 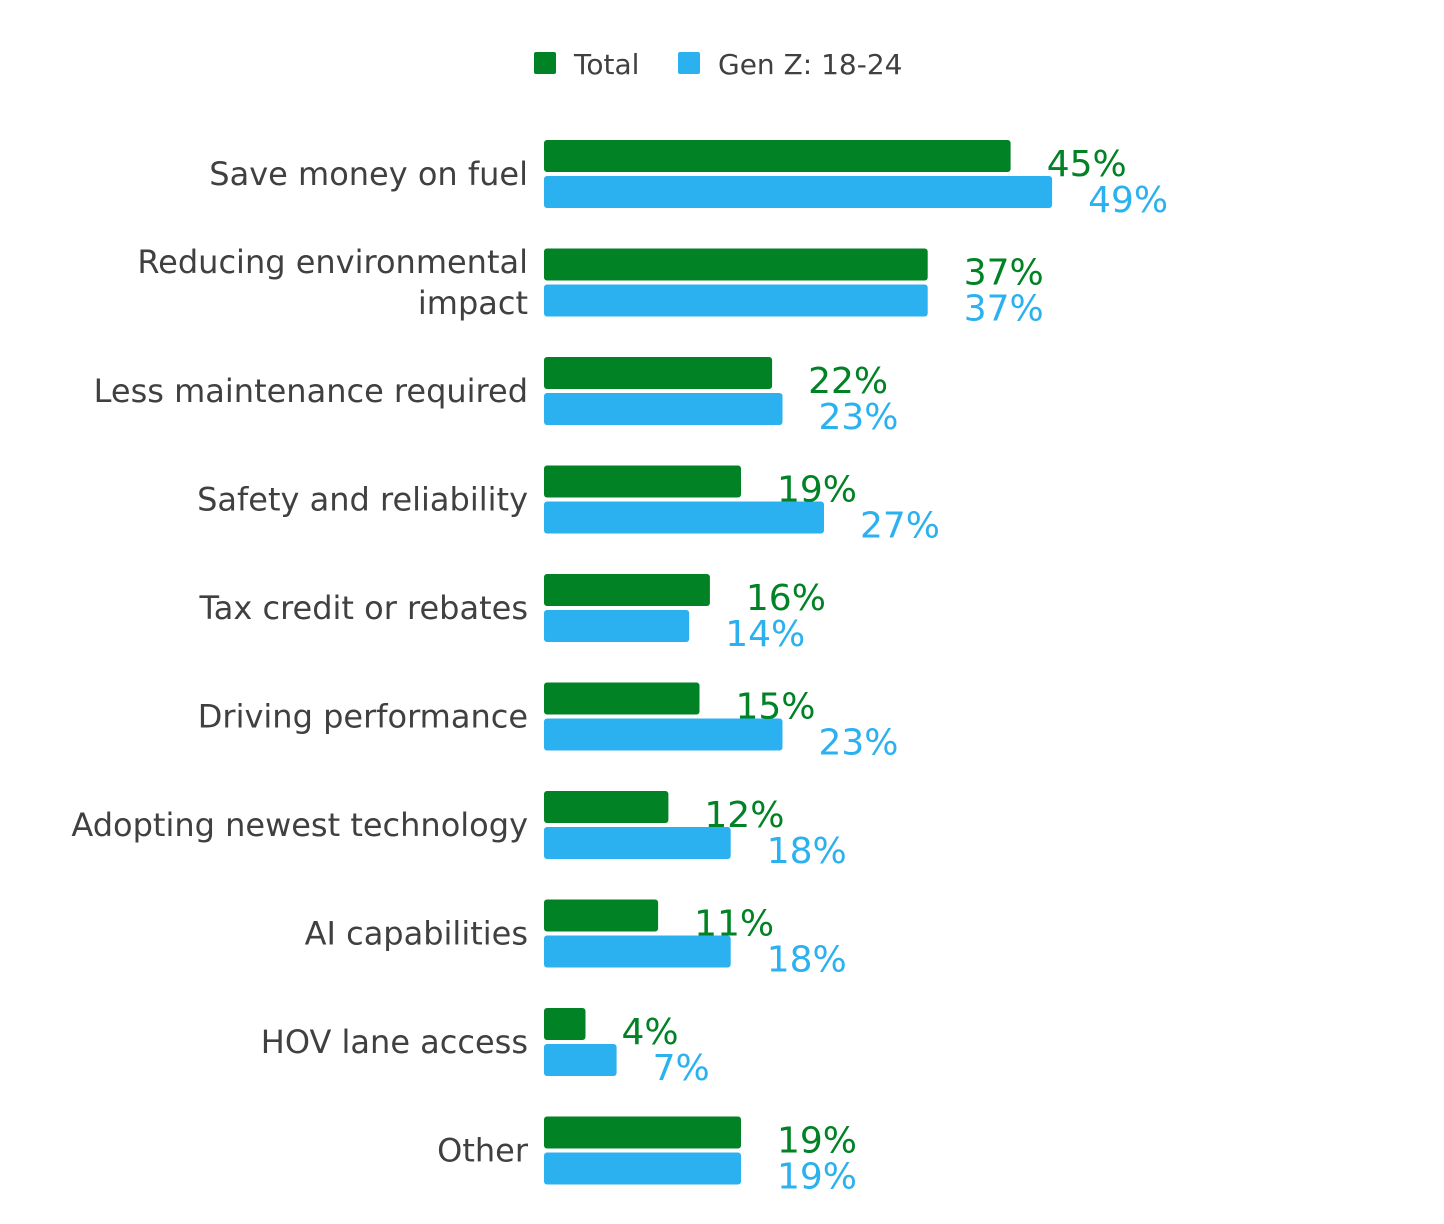 I want to click on chart-legend: Total Gen Z: 18-24, so click(x=718, y=64).